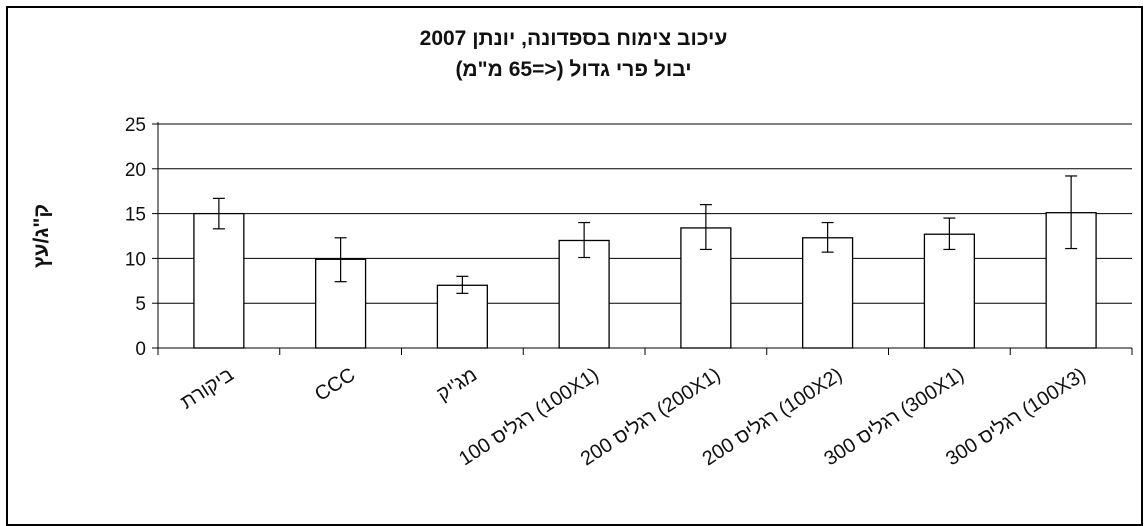  I want to click on x-tick-label: ביקורת, so click(207, 389).